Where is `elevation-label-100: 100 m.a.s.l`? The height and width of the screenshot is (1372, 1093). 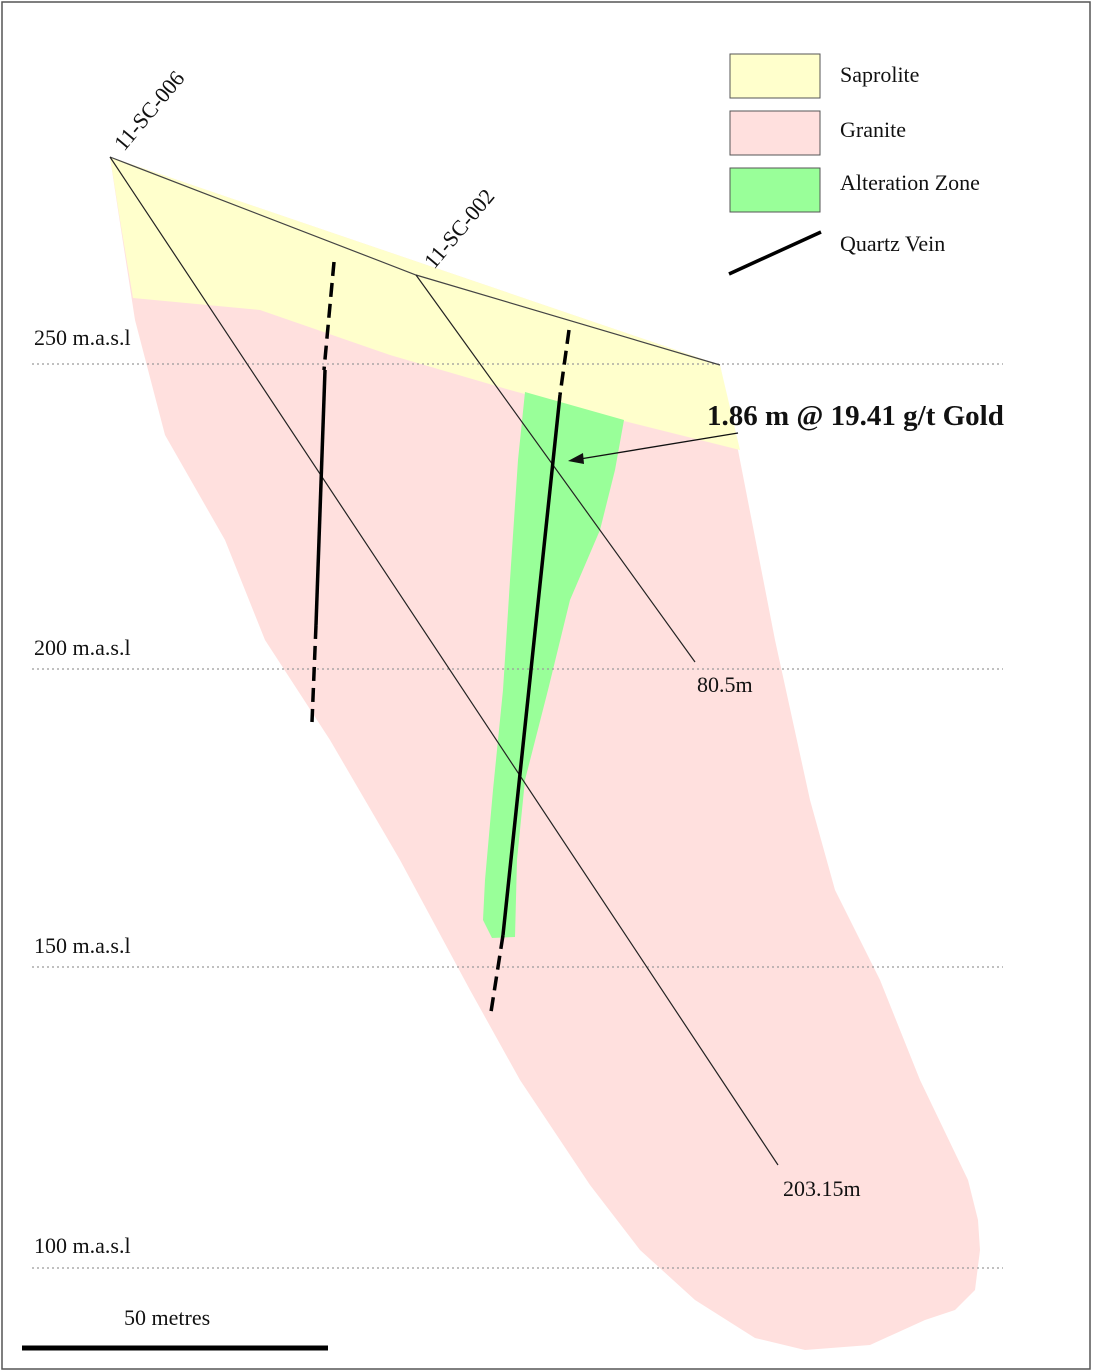
elevation-label-100: 100 m.a.s.l is located at coordinates (82, 1245).